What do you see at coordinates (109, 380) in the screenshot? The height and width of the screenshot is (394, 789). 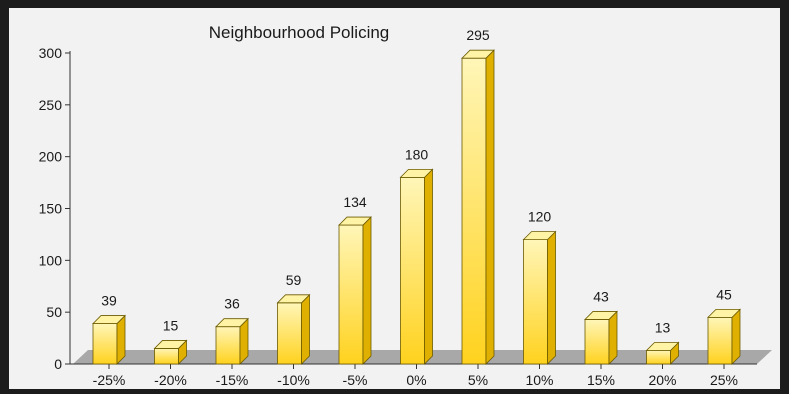 I see `x-tick-label: -25%` at bounding box center [109, 380].